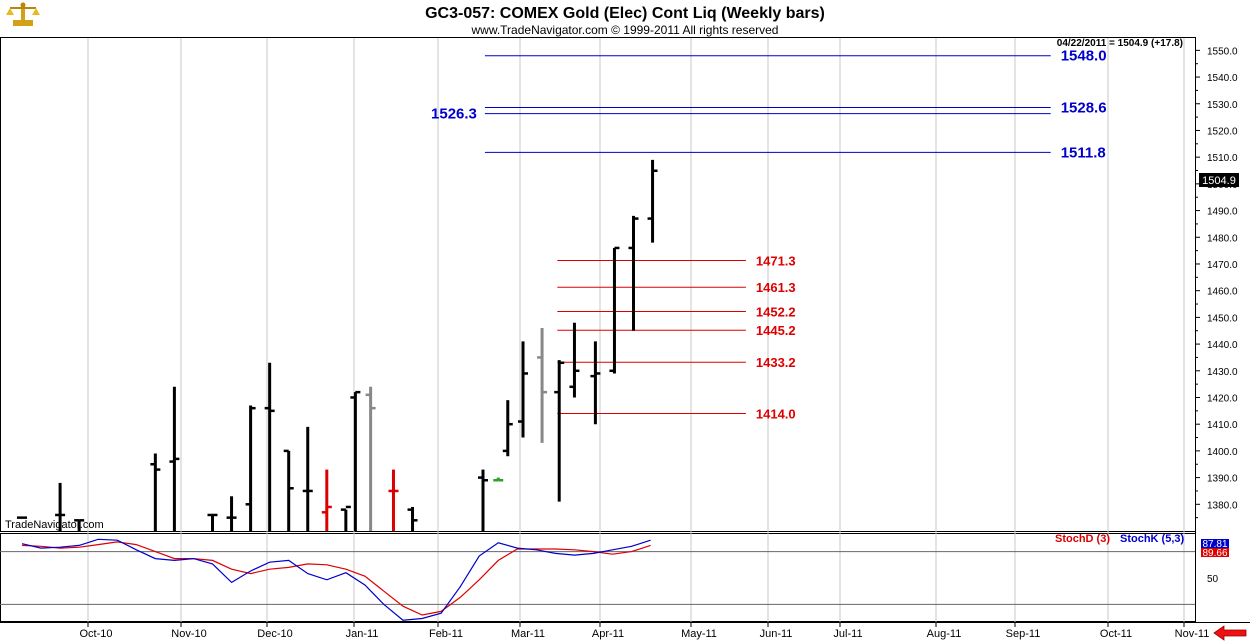 The image size is (1250, 643). What do you see at coordinates (1222, 131) in the screenshot?
I see `y-tick-label: 1520.0` at bounding box center [1222, 131].